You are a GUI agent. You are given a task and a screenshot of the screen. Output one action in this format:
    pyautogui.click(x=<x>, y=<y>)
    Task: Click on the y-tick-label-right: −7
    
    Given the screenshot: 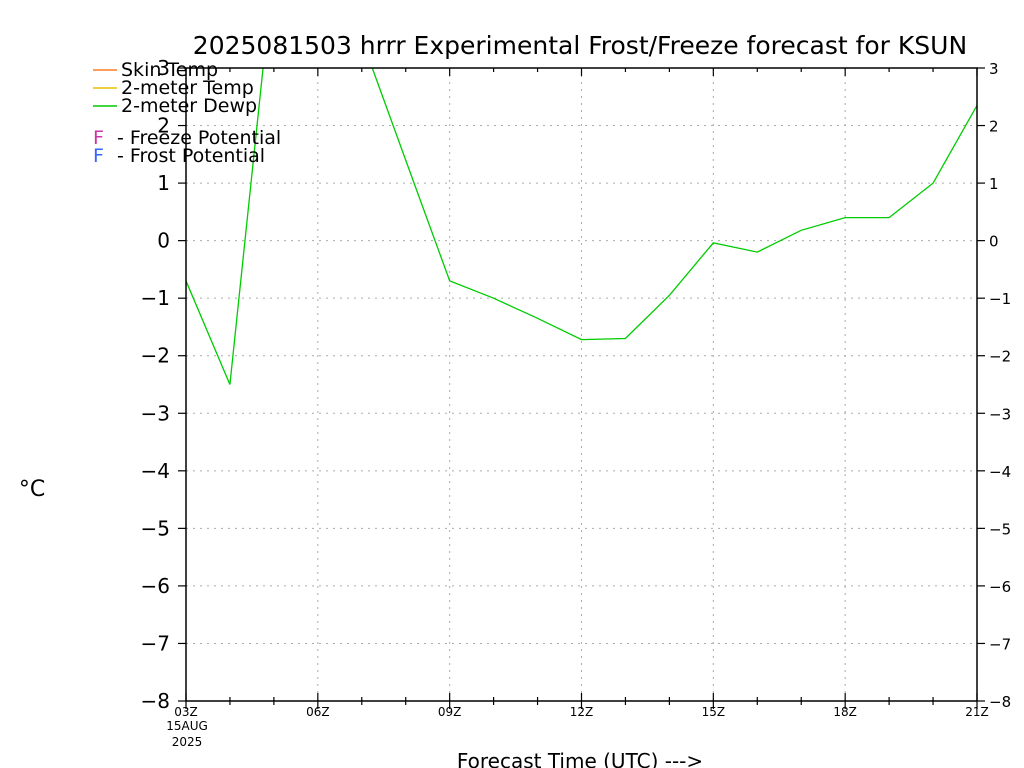 What is the action you would take?
    pyautogui.click(x=1000, y=644)
    